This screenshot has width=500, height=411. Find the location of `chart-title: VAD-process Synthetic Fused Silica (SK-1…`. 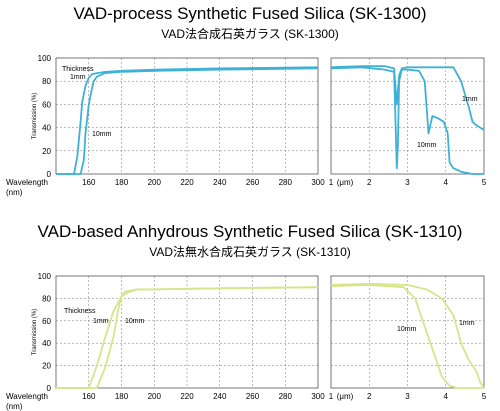

chart-title: VAD-process Synthetic Fused Silica (SK-1… is located at coordinates (250, 13).